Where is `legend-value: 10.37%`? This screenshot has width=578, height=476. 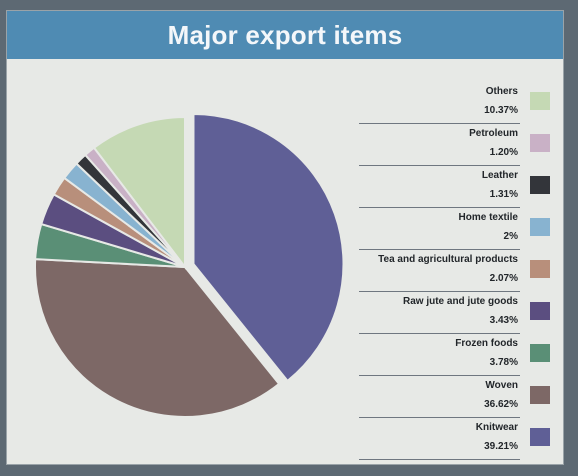 legend-value: 10.37% is located at coordinates (501, 110).